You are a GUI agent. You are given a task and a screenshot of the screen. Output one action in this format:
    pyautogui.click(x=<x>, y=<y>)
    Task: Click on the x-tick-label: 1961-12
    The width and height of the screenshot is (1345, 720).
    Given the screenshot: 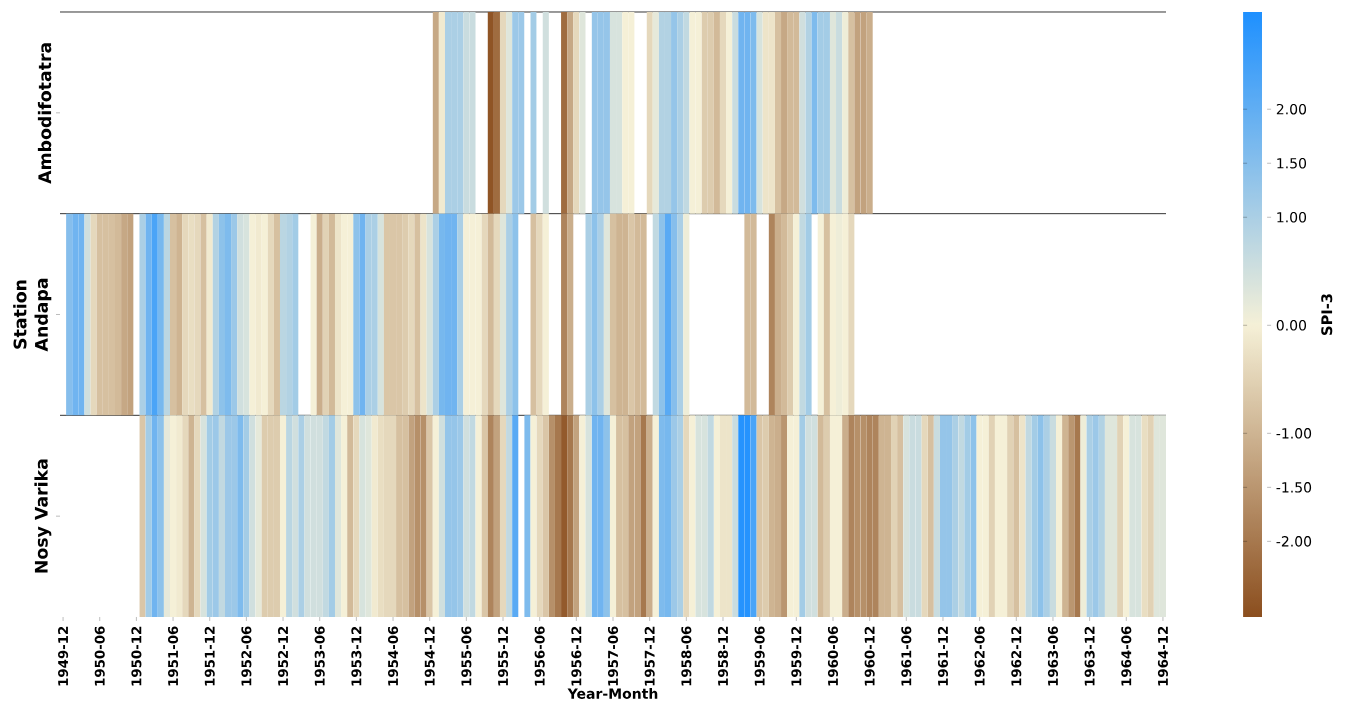 What is the action you would take?
    pyautogui.click(x=943, y=656)
    